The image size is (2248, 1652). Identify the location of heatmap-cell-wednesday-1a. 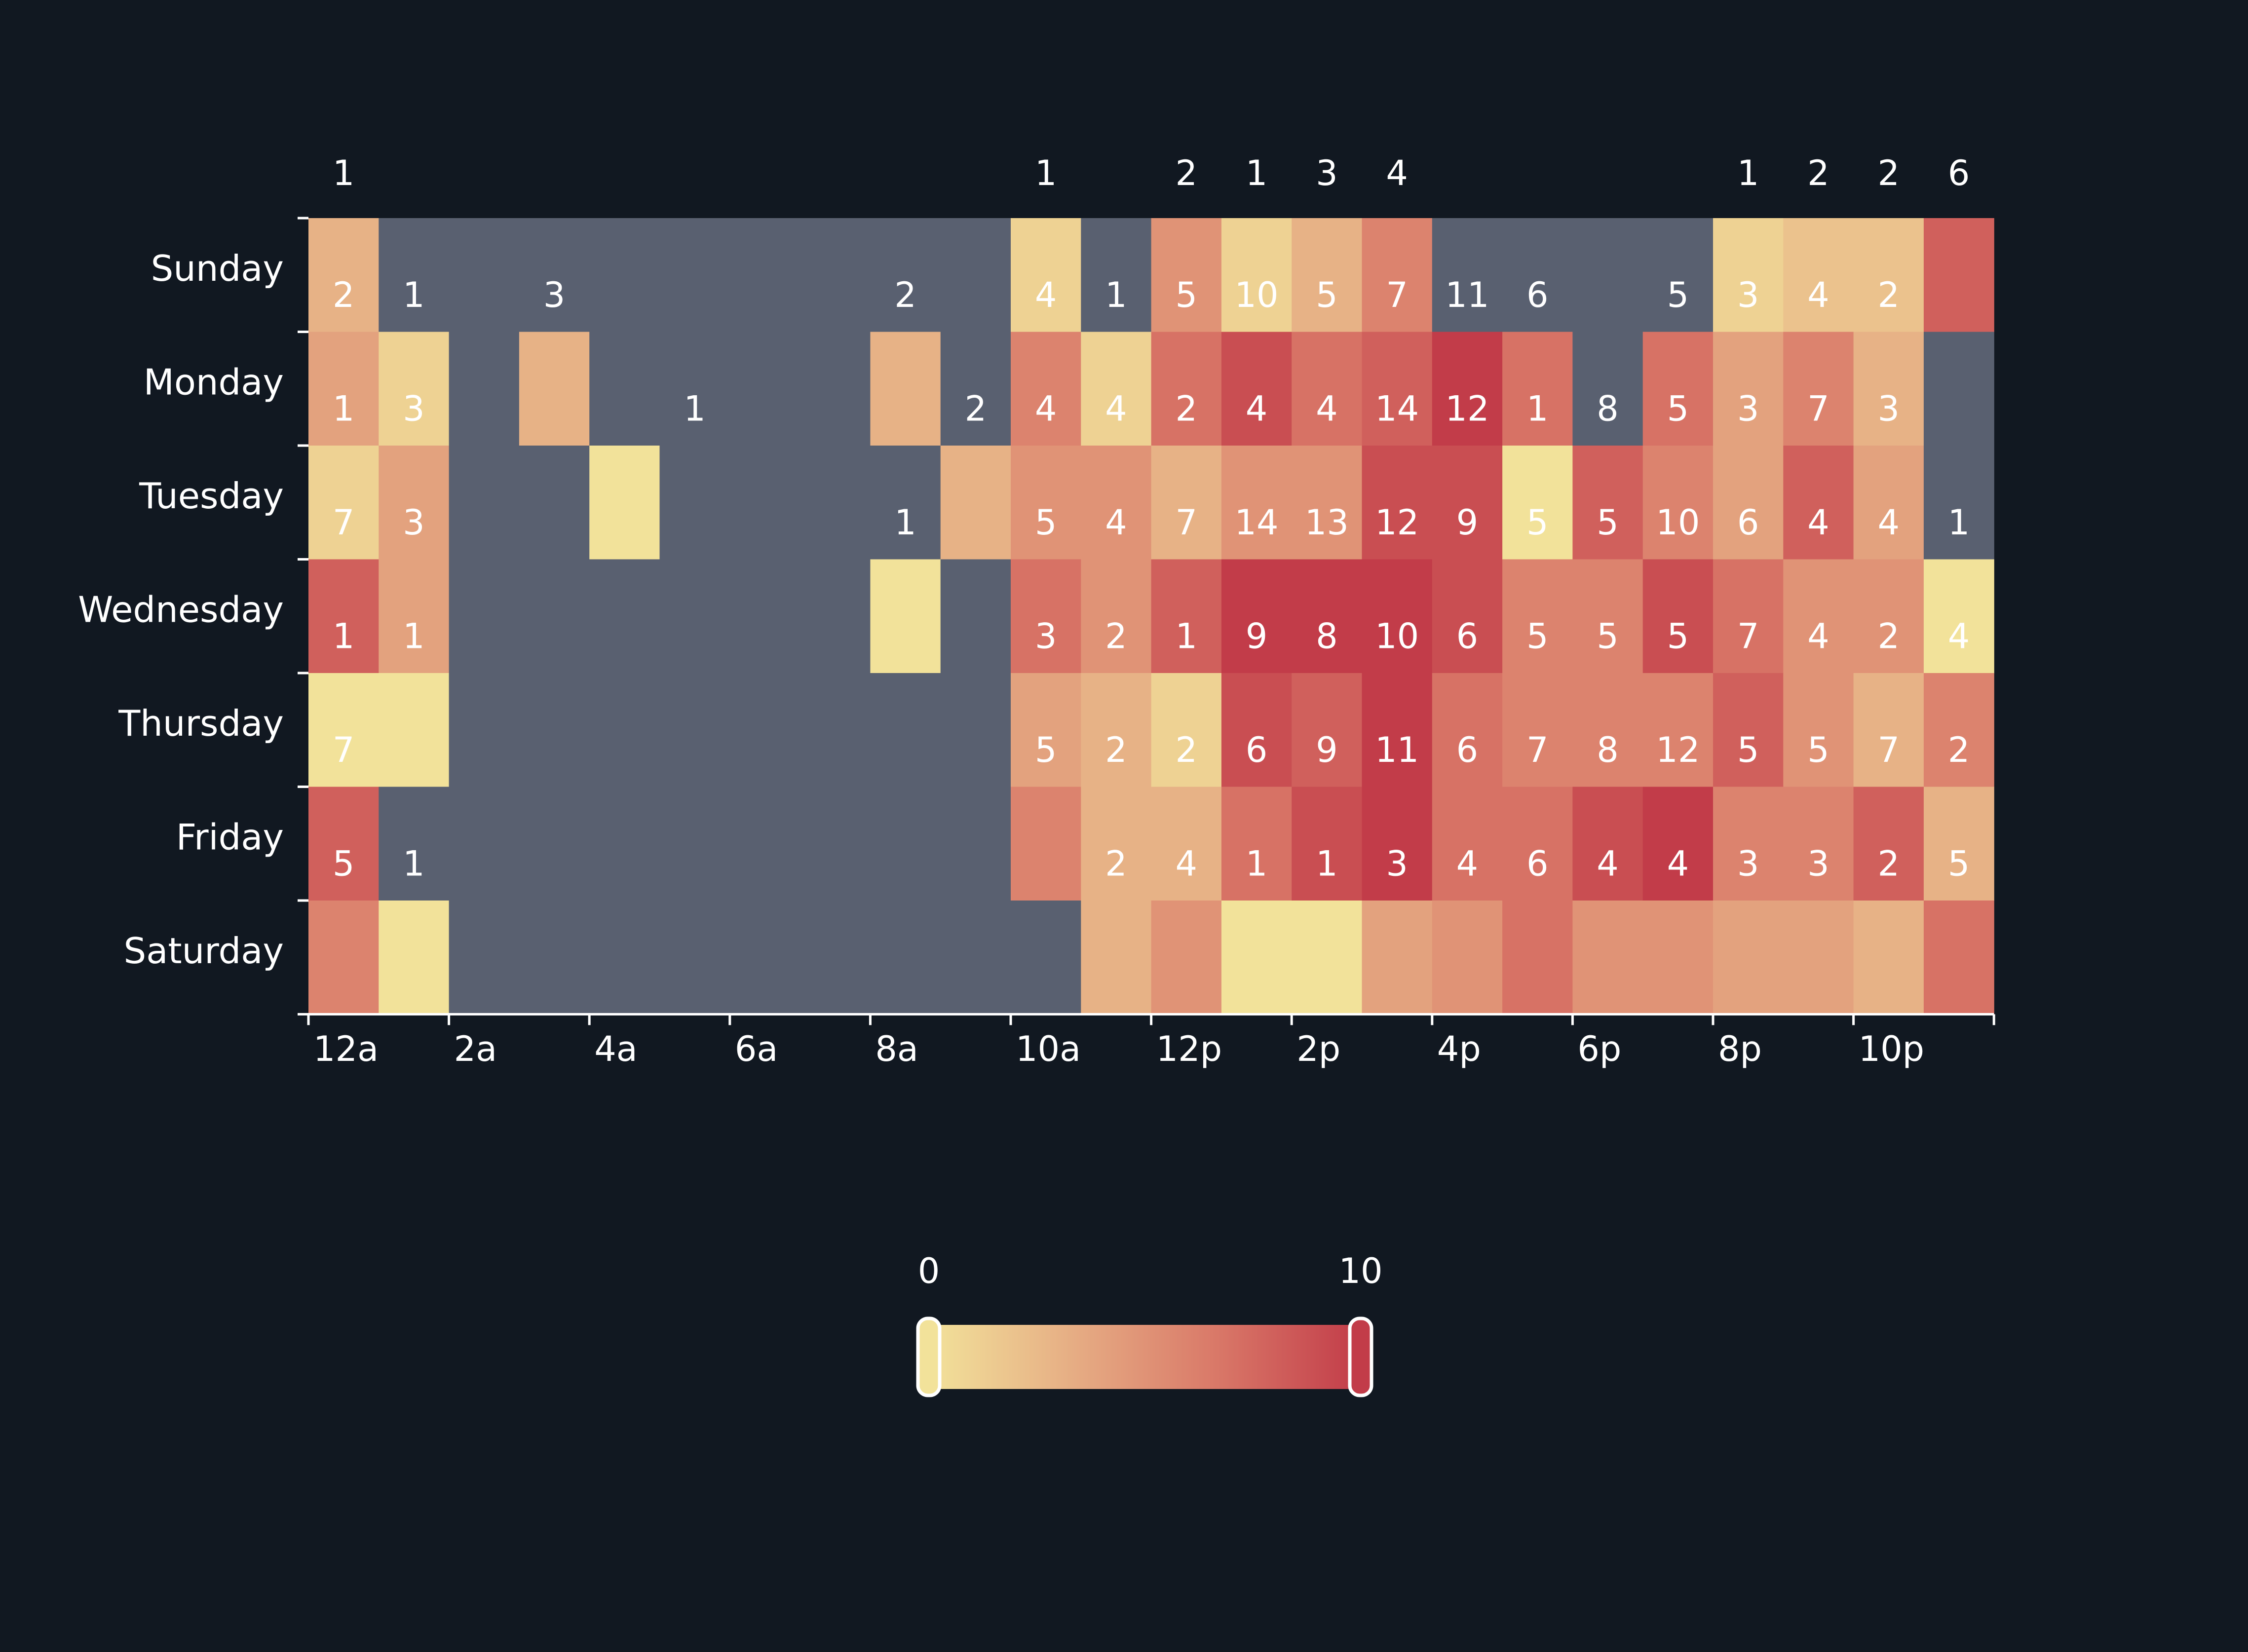
(414, 616).